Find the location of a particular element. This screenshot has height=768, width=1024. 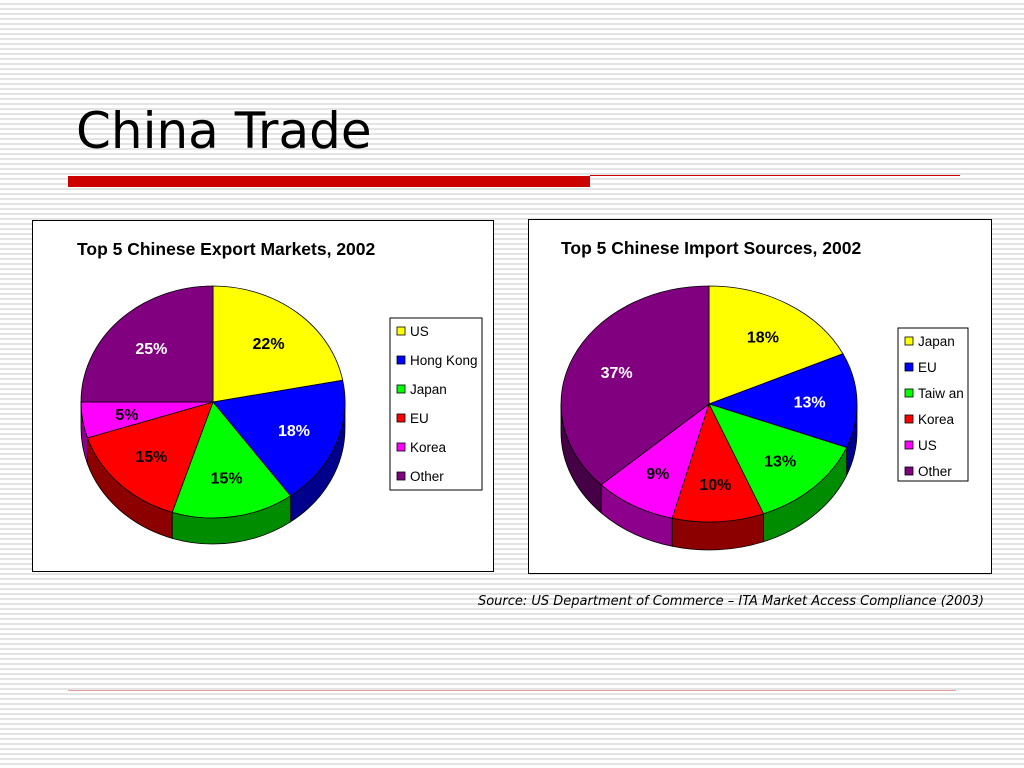

pie-slice-taiw-an is located at coordinates (778, 459).